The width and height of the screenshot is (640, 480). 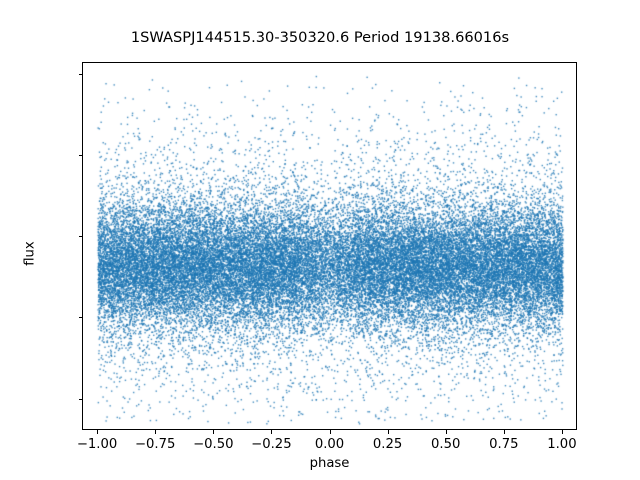 What do you see at coordinates (329, 463) in the screenshot?
I see `x-axis-label: phase` at bounding box center [329, 463].